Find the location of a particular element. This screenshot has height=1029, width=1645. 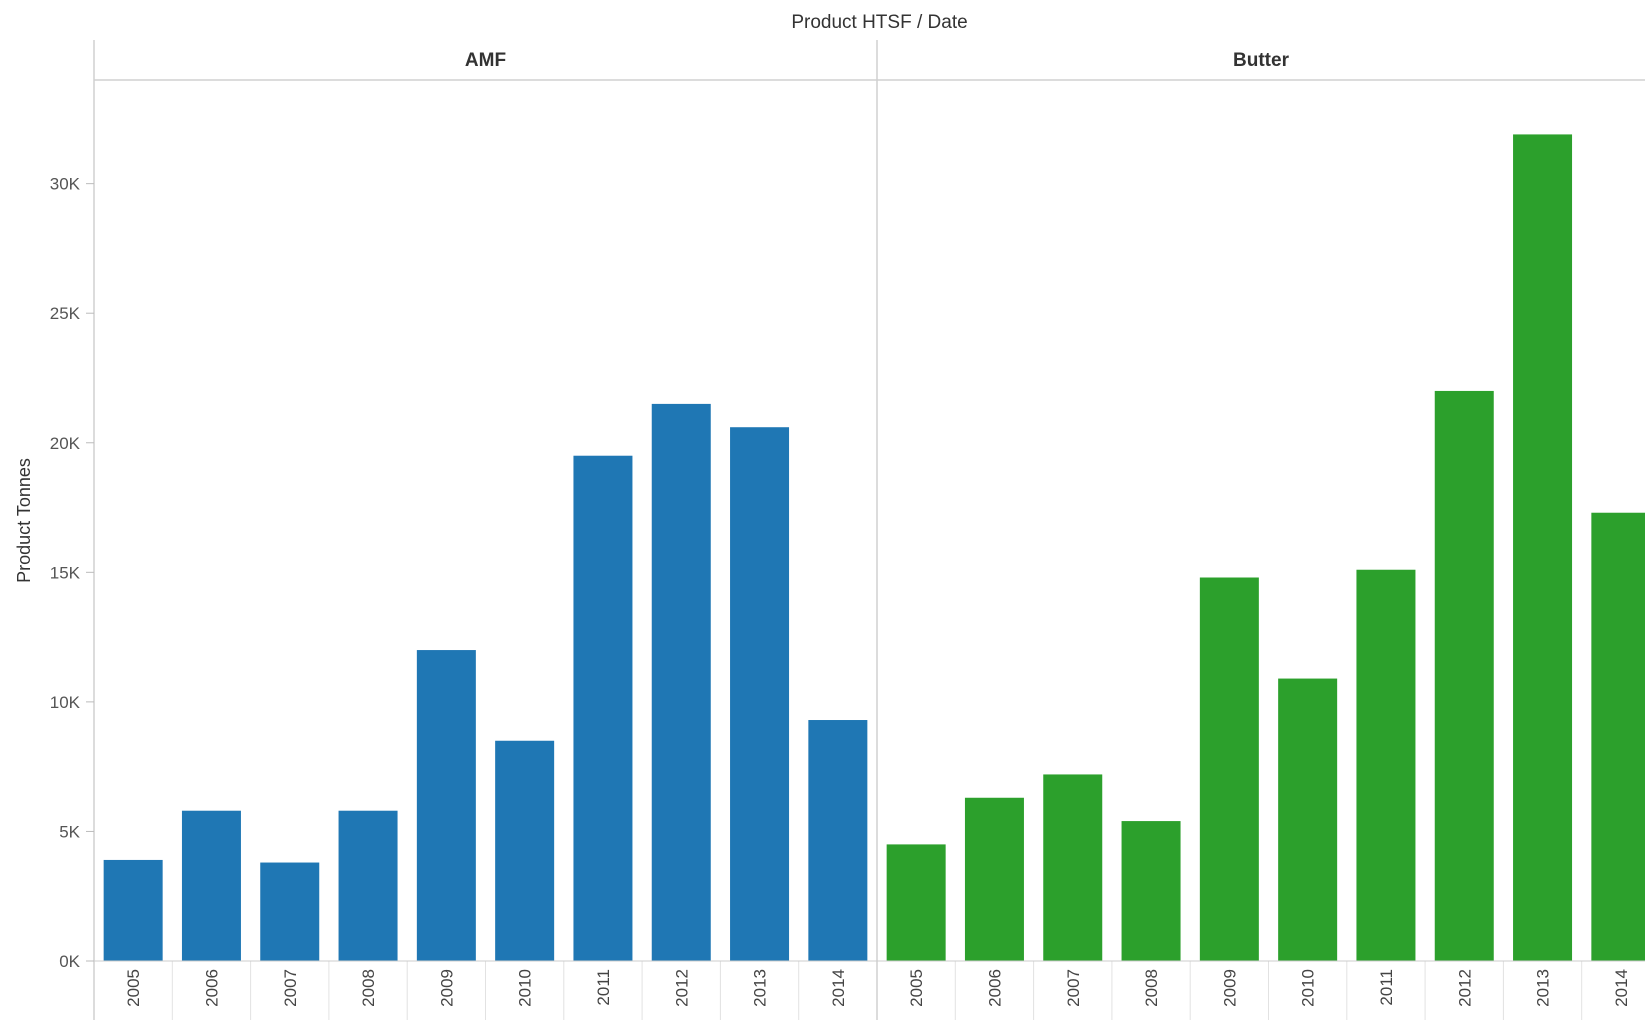

bar-amf-2012 is located at coordinates (681, 682).